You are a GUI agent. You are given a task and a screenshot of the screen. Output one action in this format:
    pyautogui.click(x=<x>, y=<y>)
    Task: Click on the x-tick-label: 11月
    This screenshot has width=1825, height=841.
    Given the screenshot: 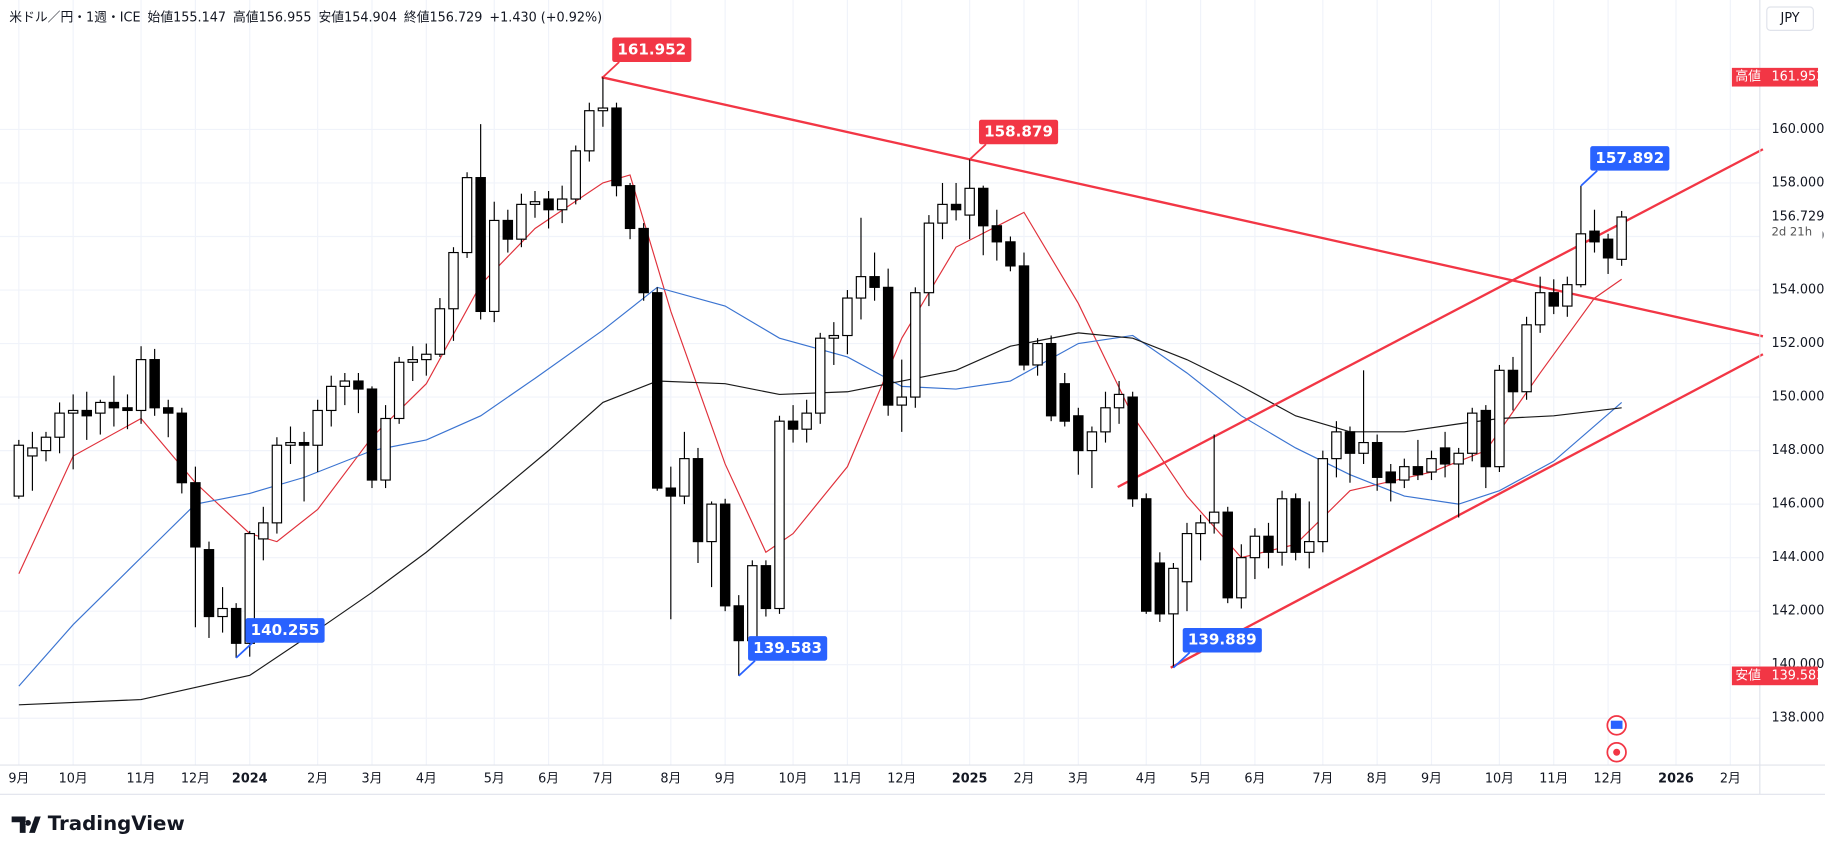 What is the action you would take?
    pyautogui.click(x=847, y=779)
    